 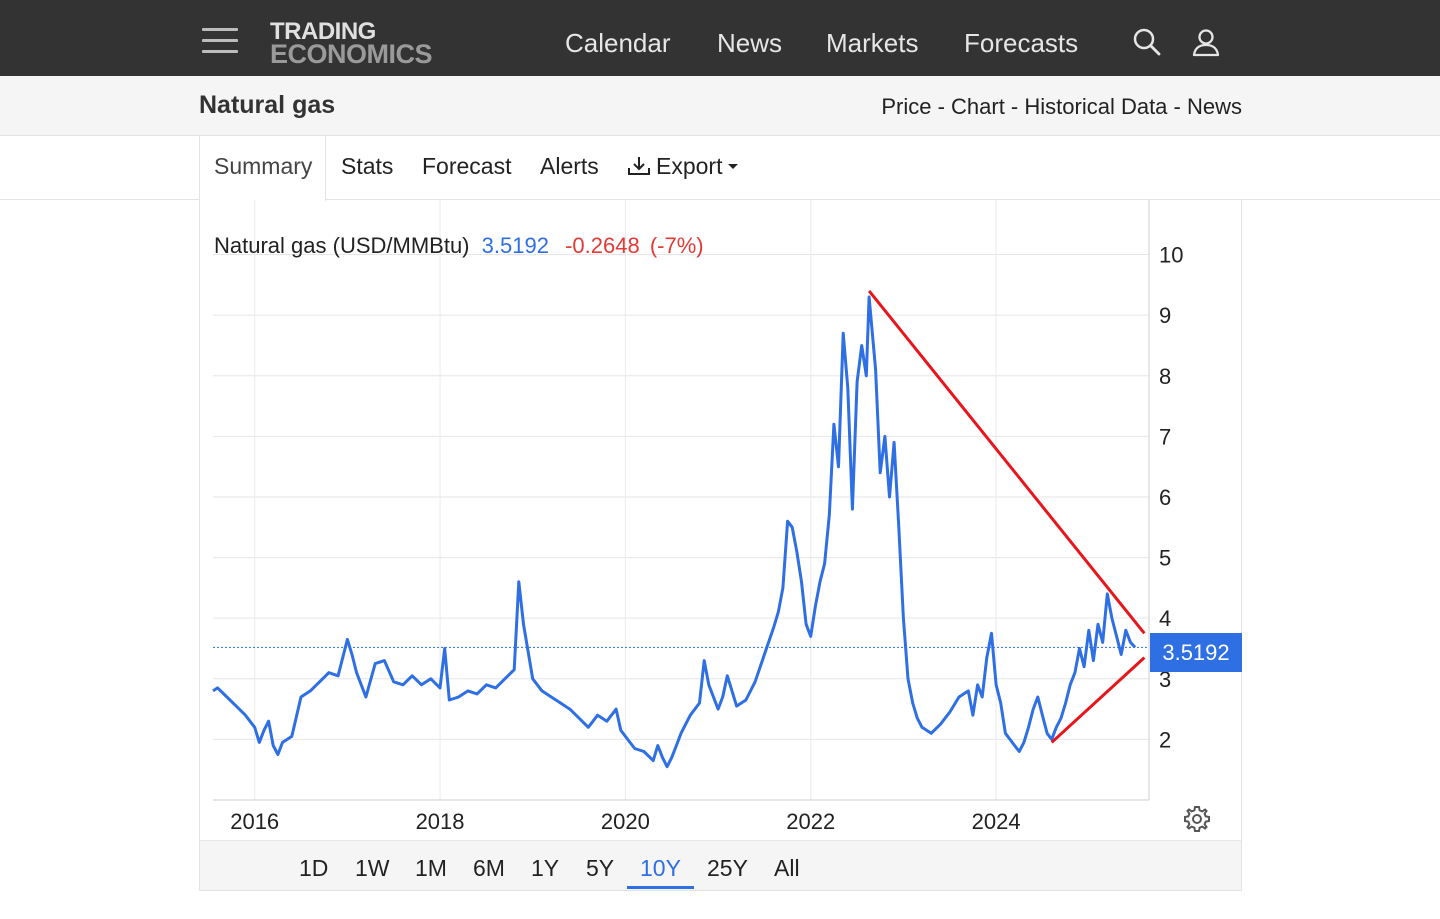 I want to click on tabs-divider, so click(x=720, y=199).